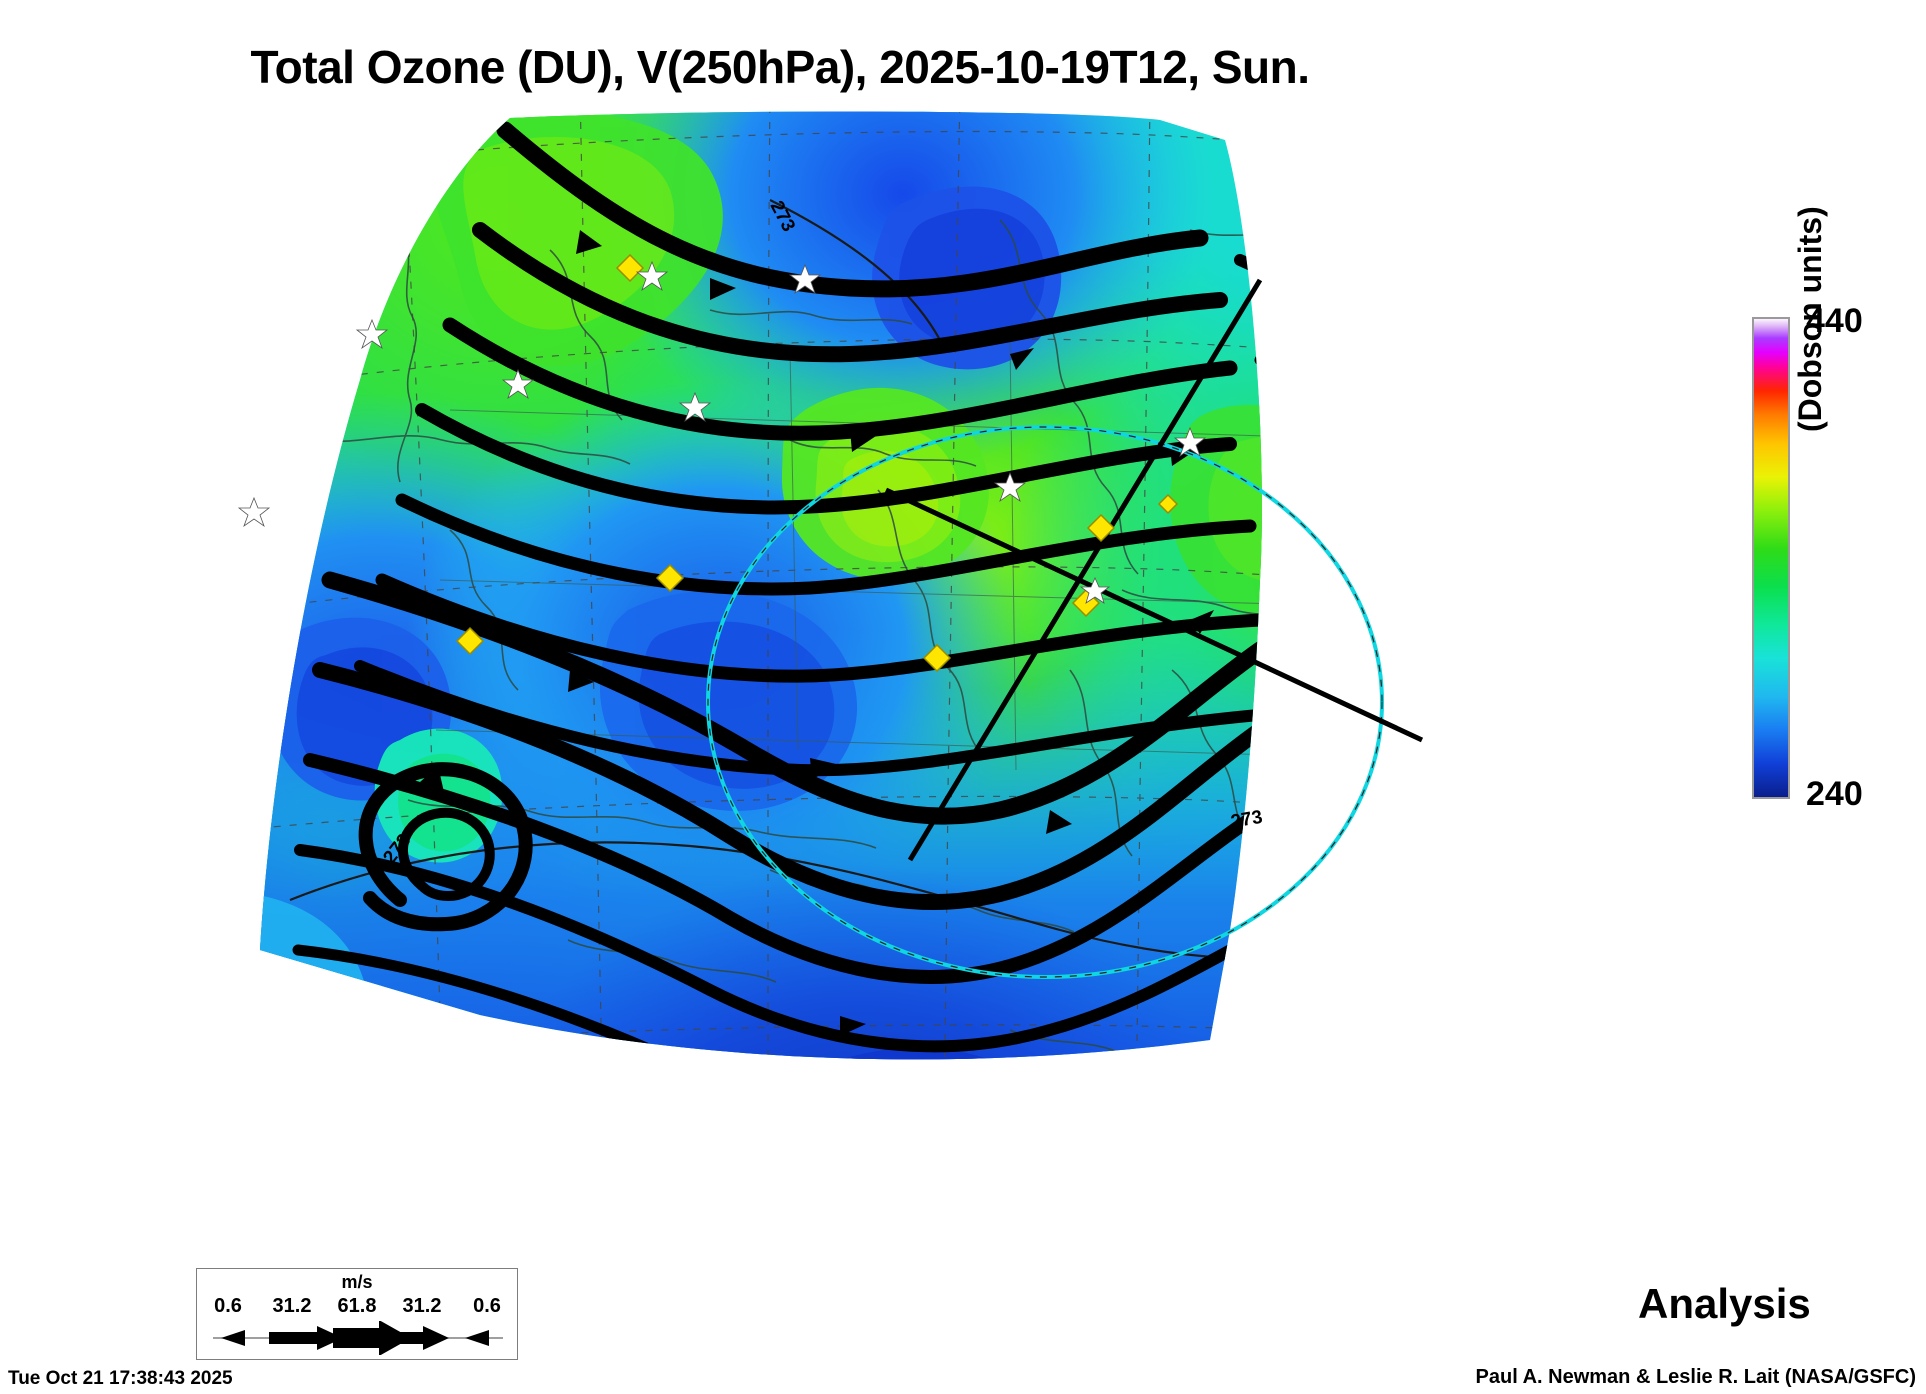 This screenshot has width=1926, height=1394. Describe the element at coordinates (1834, 794) in the screenshot. I see `colorbar-min-label: 240` at that location.